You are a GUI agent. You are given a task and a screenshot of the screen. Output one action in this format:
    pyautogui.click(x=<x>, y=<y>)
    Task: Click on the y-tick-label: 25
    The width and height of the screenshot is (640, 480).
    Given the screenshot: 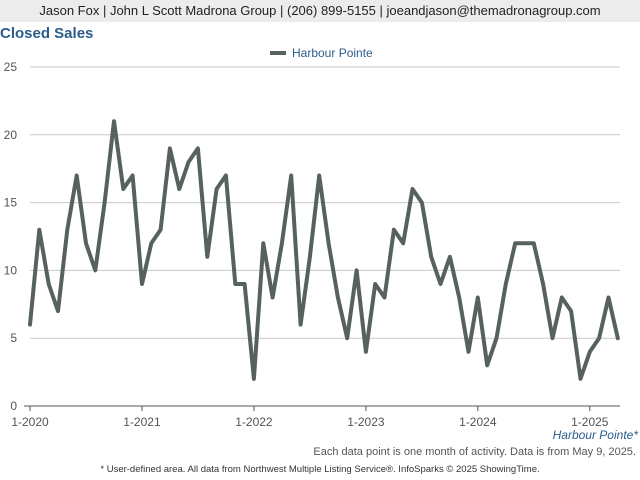 What is the action you would take?
    pyautogui.click(x=11, y=67)
    